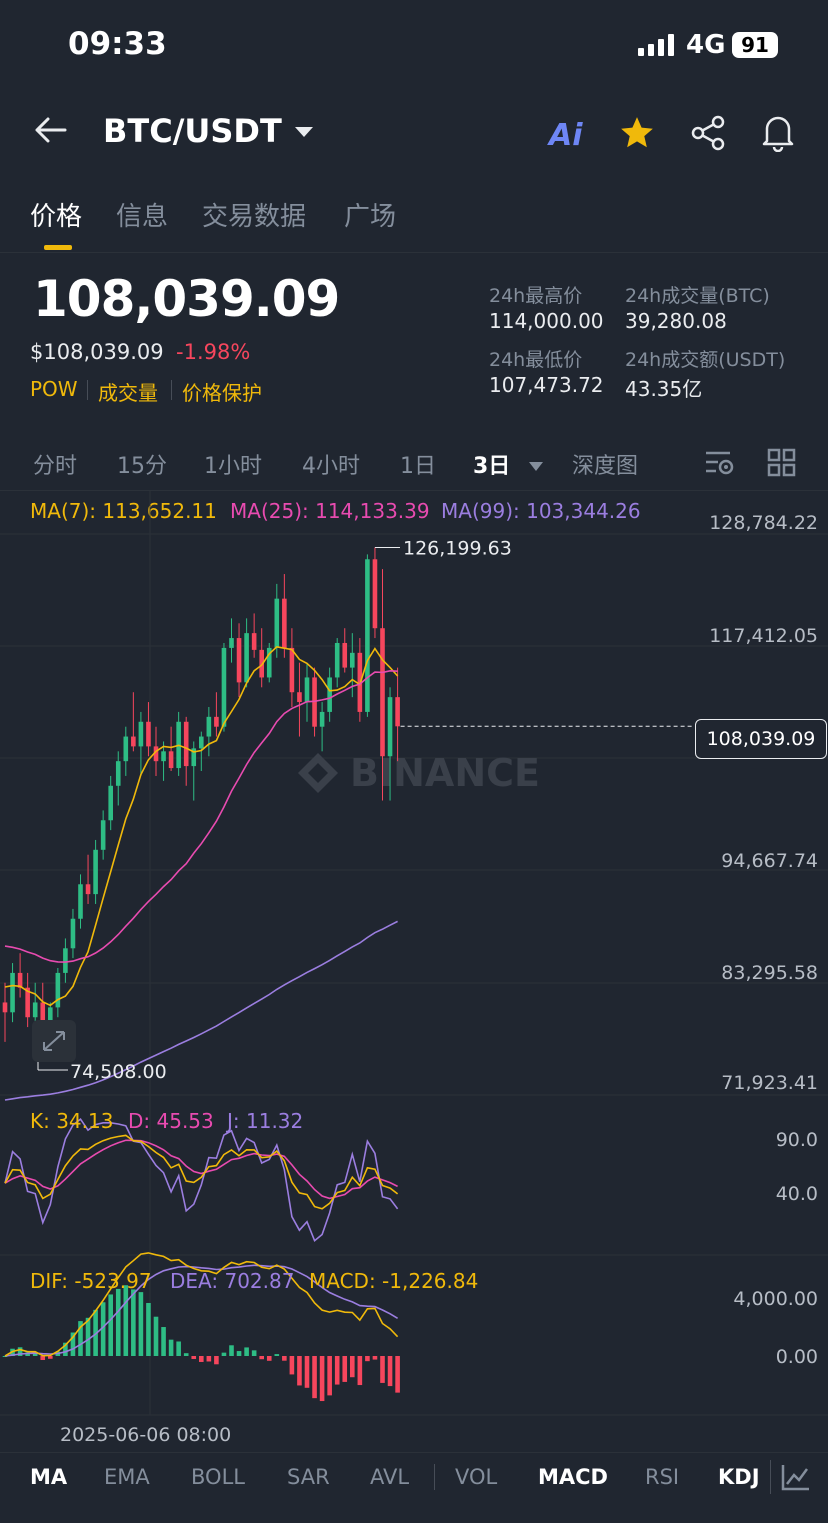 The width and height of the screenshot is (828, 1523). Describe the element at coordinates (51, 130) in the screenshot. I see `back-icon` at that location.